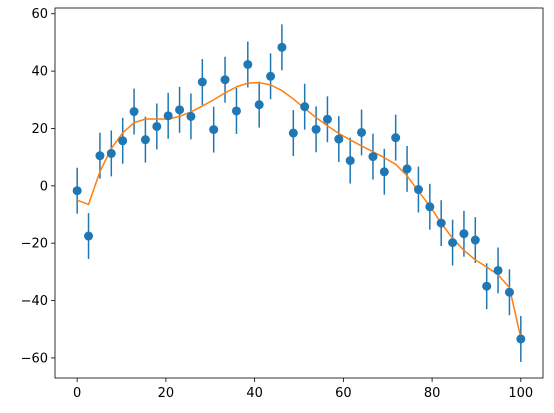 Image resolution: width=554 pixels, height=413 pixels. What do you see at coordinates (77, 393) in the screenshot?
I see `x-tick-label: 0` at bounding box center [77, 393].